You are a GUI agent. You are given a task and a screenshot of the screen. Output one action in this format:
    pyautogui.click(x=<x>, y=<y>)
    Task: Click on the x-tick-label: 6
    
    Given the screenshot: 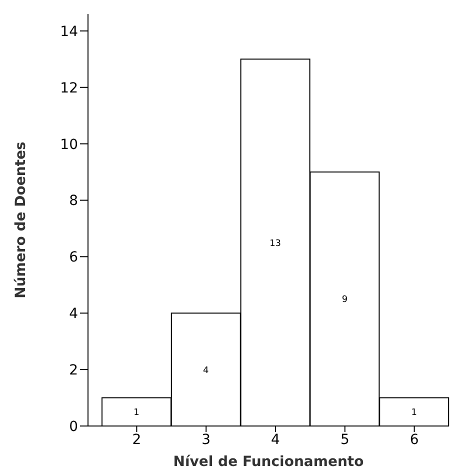 What is the action you would take?
    pyautogui.click(x=414, y=440)
    